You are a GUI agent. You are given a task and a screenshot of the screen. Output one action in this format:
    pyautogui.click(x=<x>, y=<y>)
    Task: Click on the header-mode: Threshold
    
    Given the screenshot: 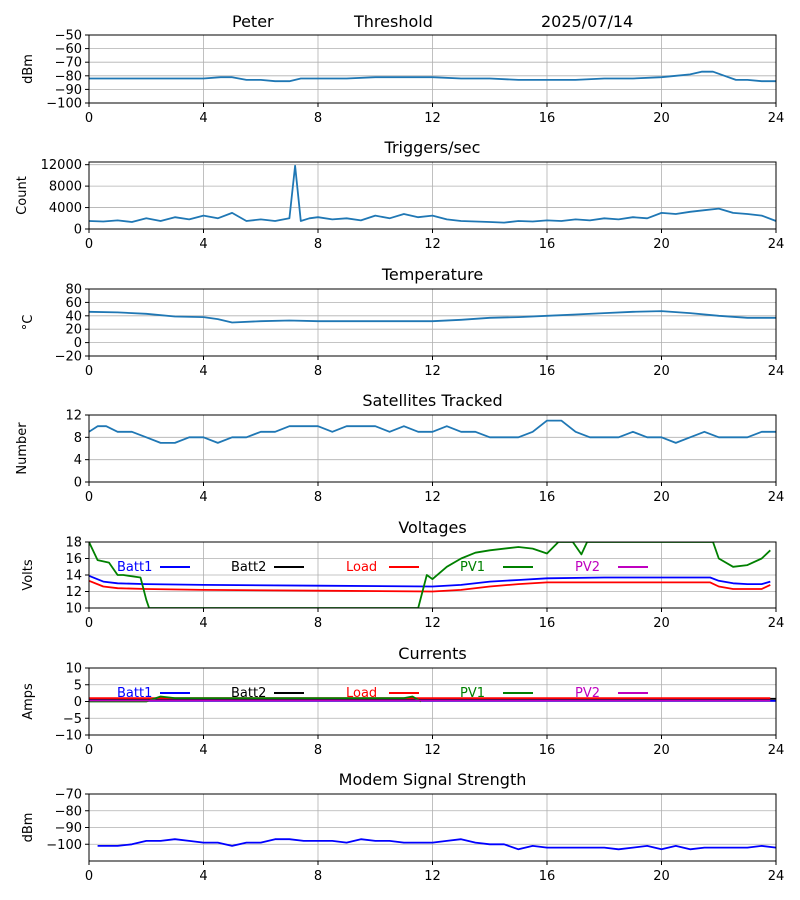 What is the action you would take?
    pyautogui.click(x=393, y=21)
    